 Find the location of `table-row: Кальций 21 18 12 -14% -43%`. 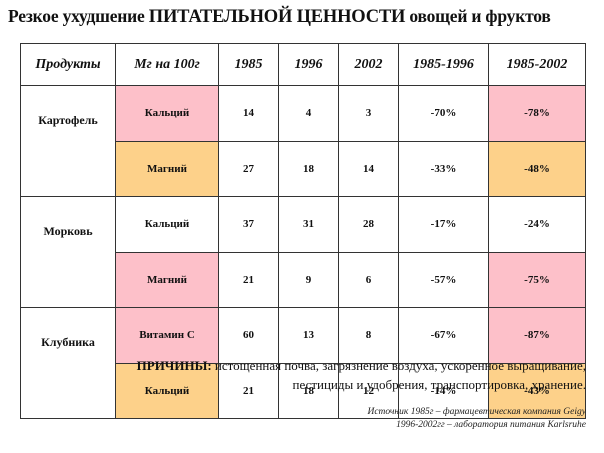

table-row: Кальций 21 18 12 -14% -43% is located at coordinates (303, 390).